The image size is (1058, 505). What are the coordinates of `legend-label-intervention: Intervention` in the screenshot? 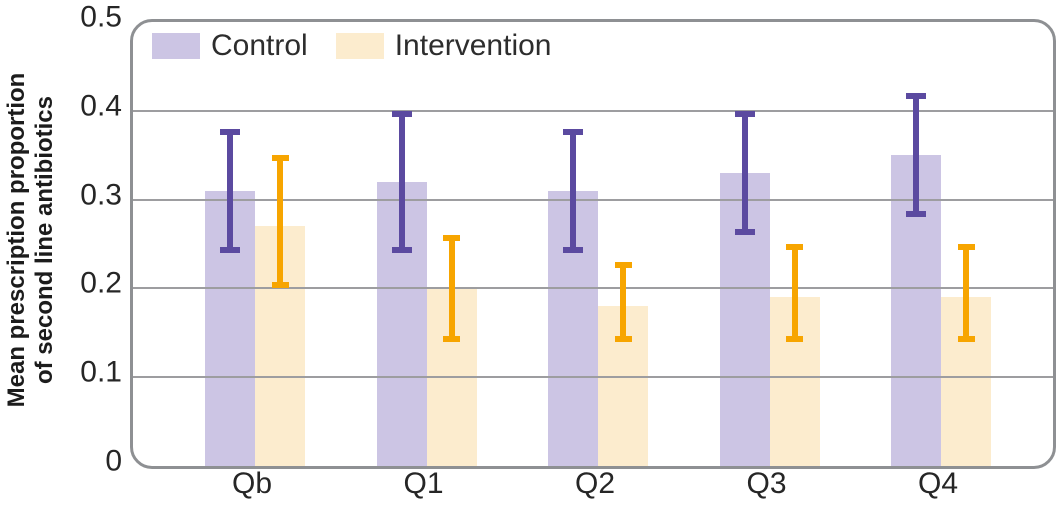 It's located at (473, 45).